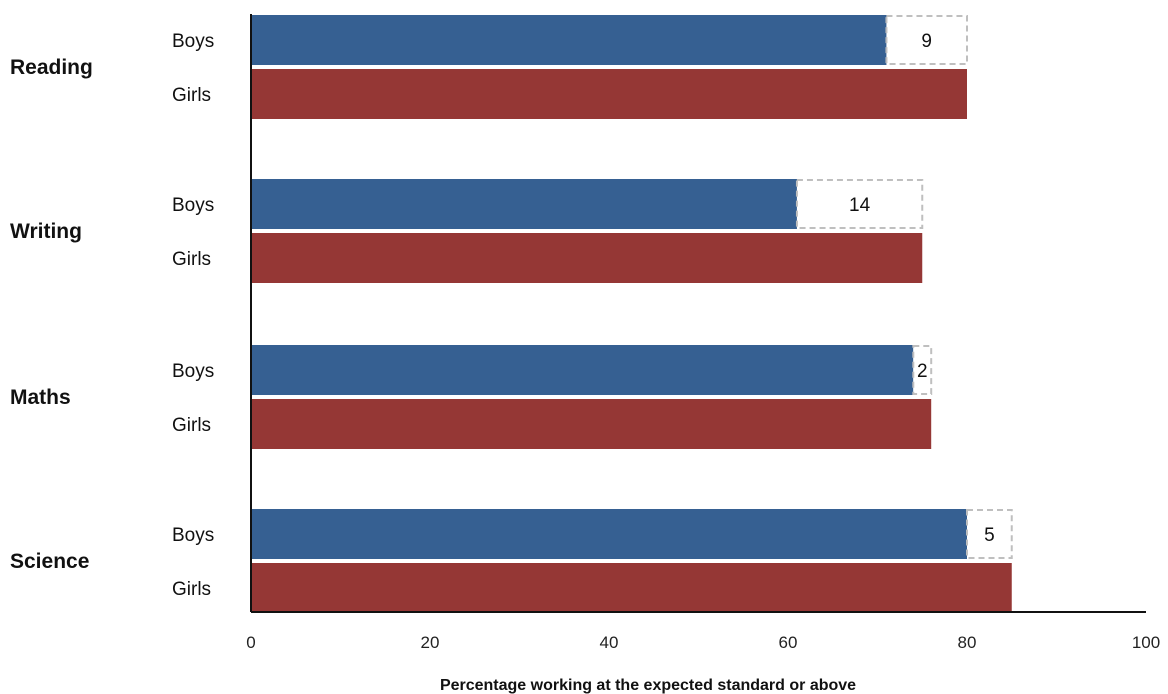  Describe the element at coordinates (49, 561) in the screenshot. I see `category-label: Science` at that location.